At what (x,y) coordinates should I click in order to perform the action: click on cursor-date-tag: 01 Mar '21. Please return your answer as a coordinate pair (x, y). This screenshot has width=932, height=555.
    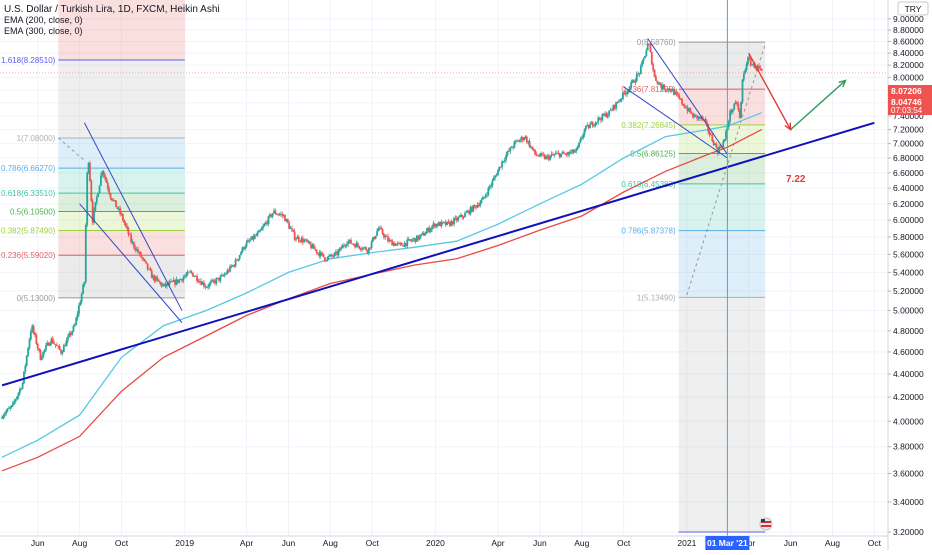
    Looking at the image, I should click on (727, 543).